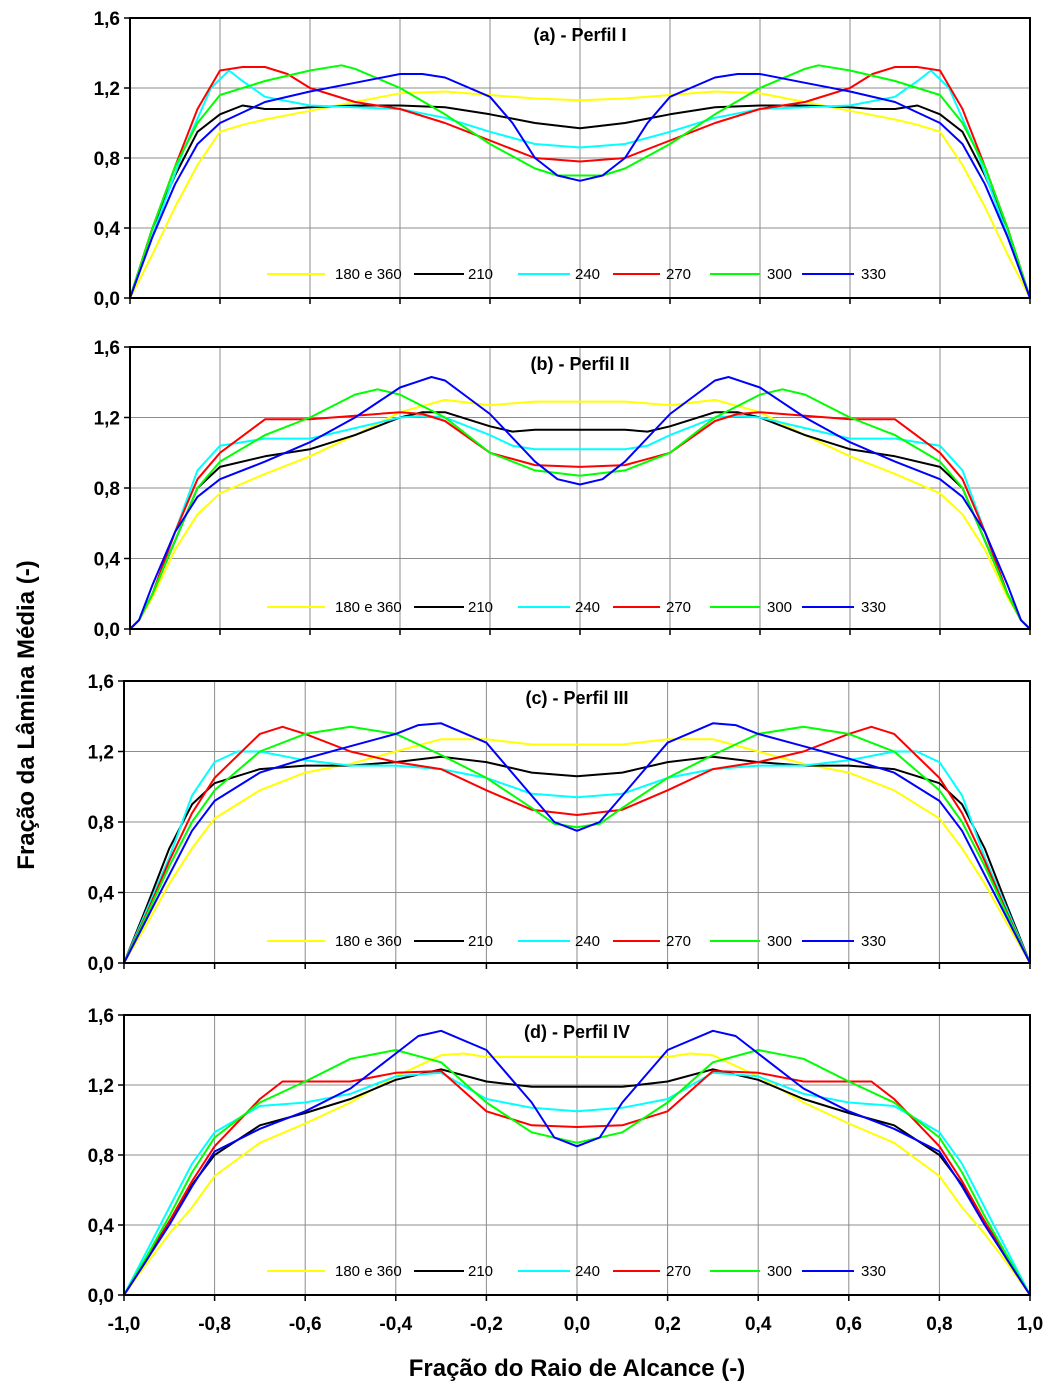 Image resolution: width=1052 pixels, height=1393 pixels. What do you see at coordinates (1030, 1324) in the screenshot?
I see `x-tick-label: 1,0` at bounding box center [1030, 1324].